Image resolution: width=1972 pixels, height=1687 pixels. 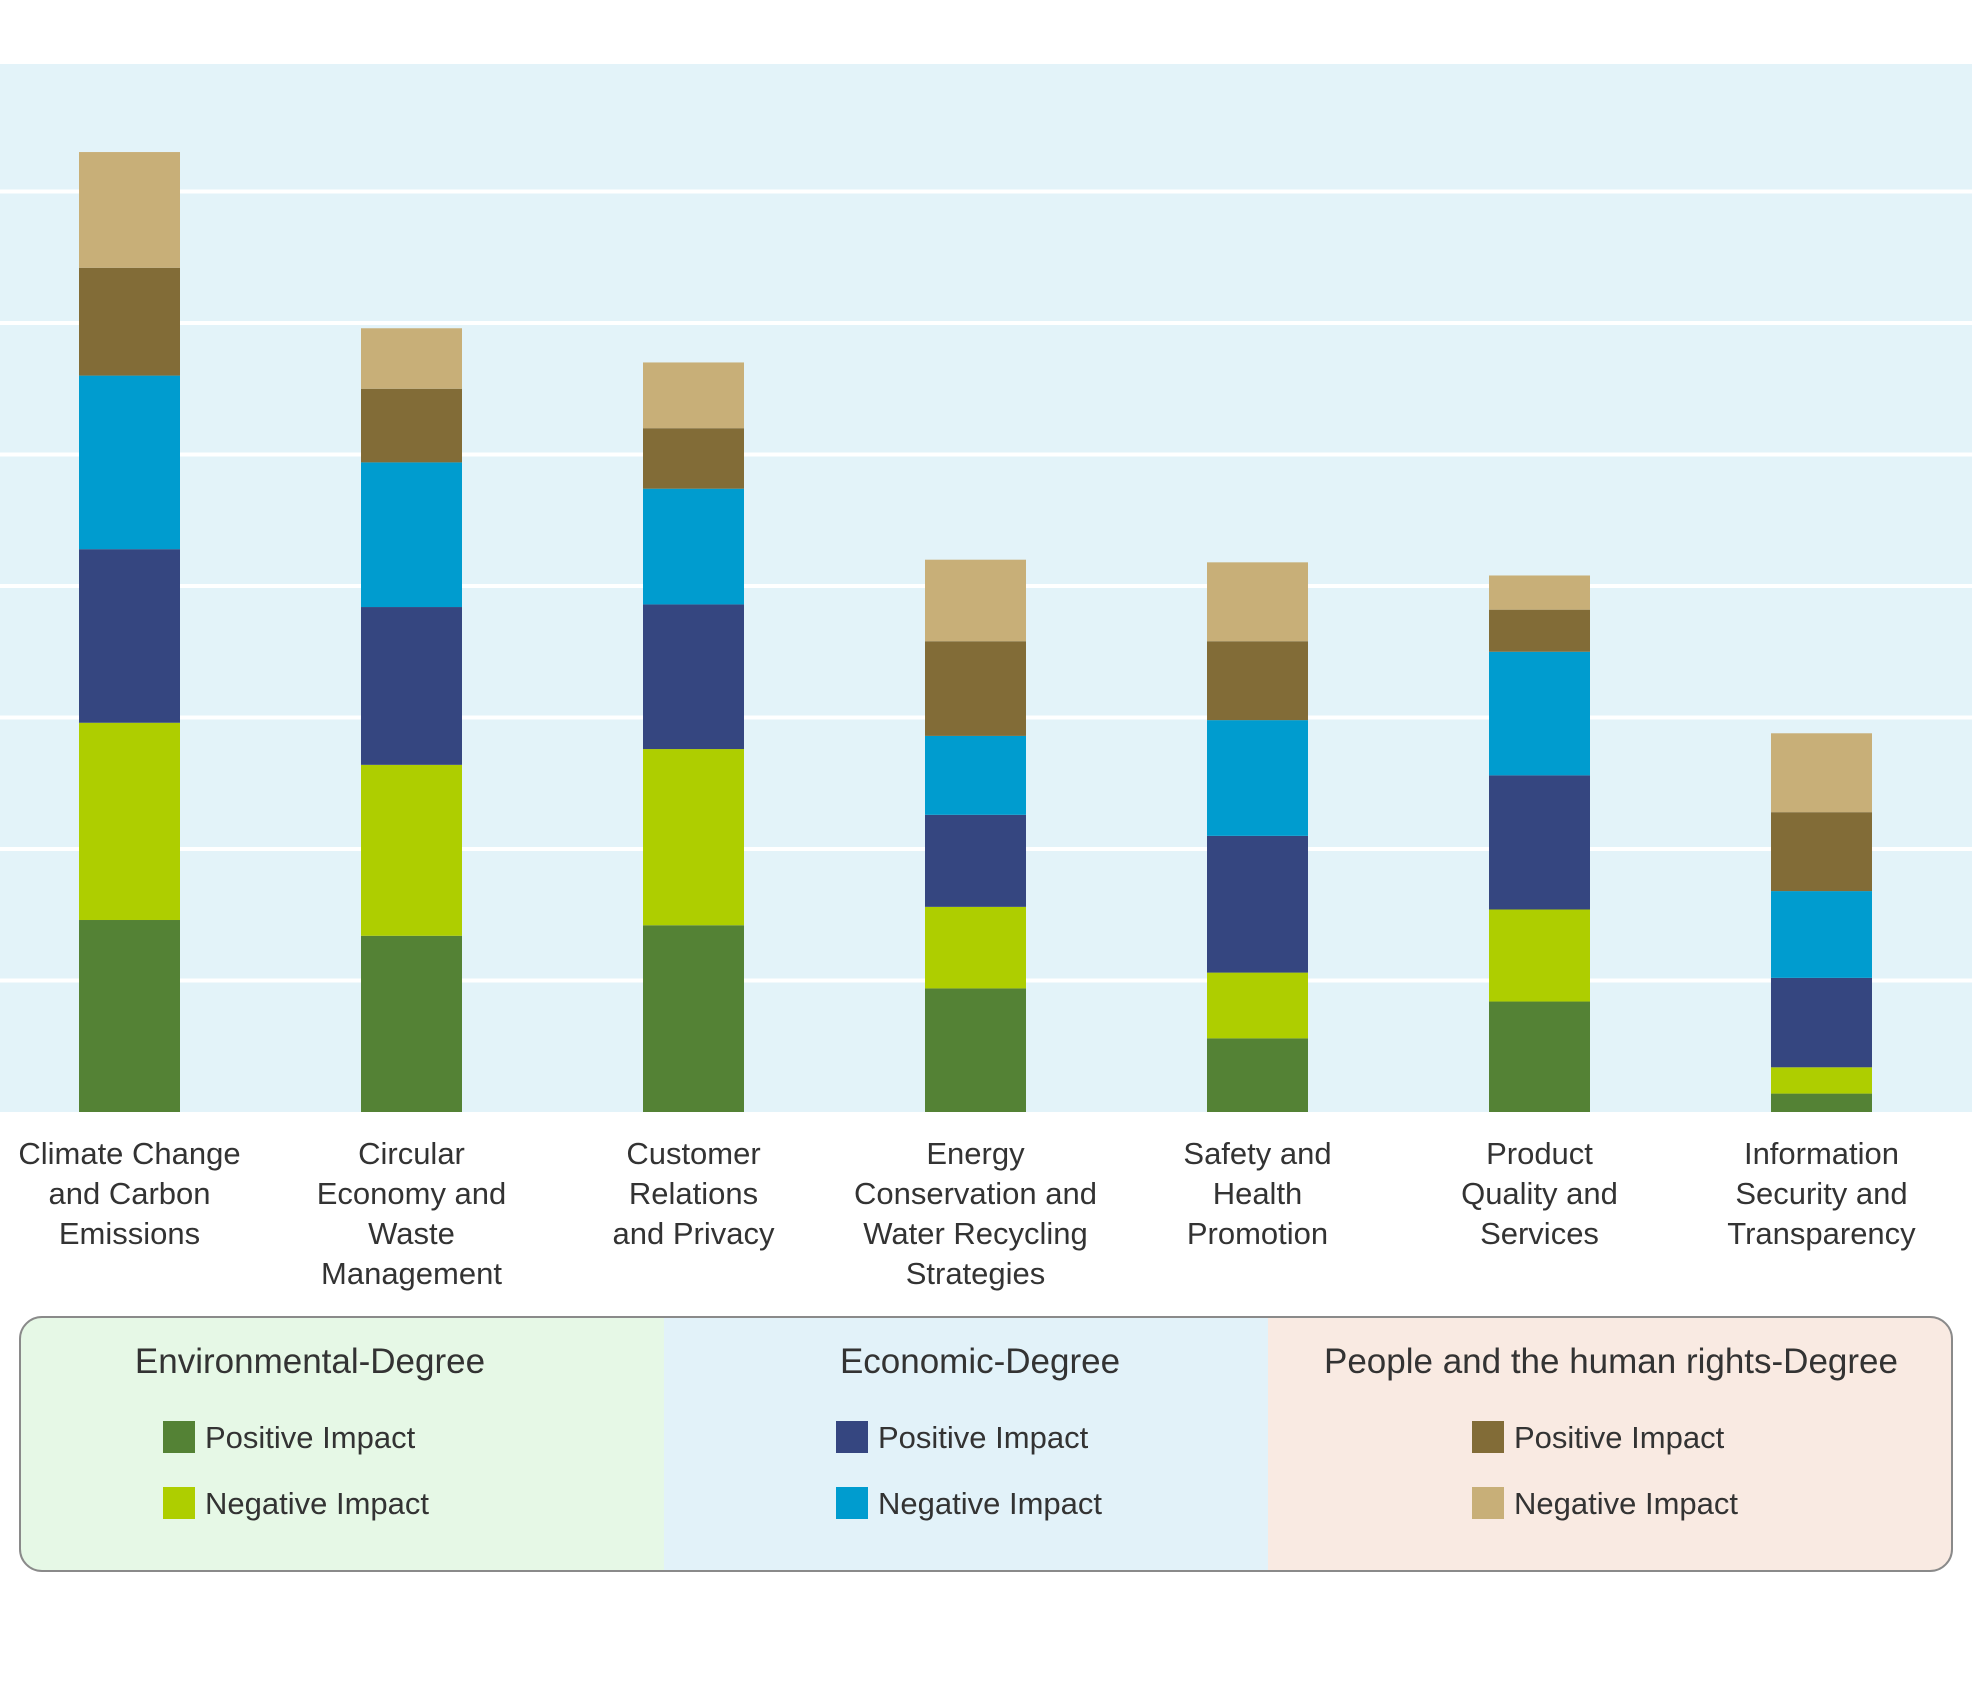 What do you see at coordinates (310, 1361) in the screenshot?
I see `legend-group-title: Environmental-Degree` at bounding box center [310, 1361].